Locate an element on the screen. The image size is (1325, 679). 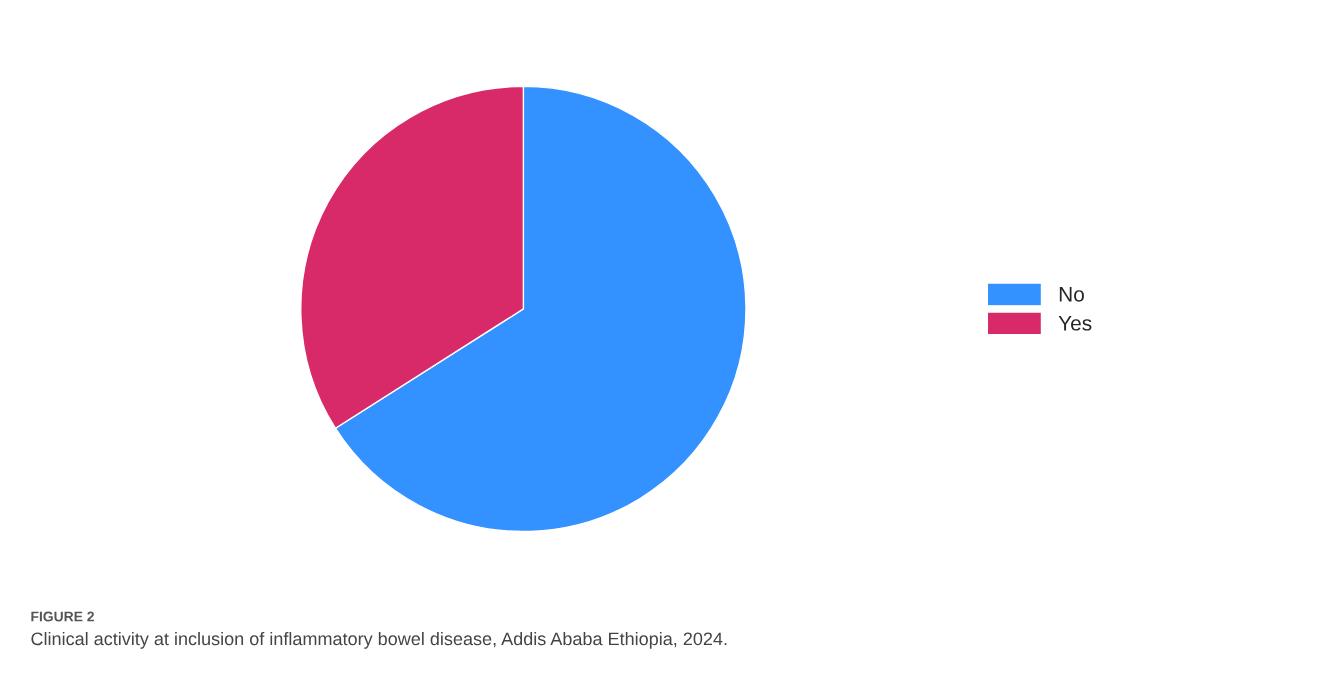
caption: FIGURE 2 is located at coordinates (62, 616).